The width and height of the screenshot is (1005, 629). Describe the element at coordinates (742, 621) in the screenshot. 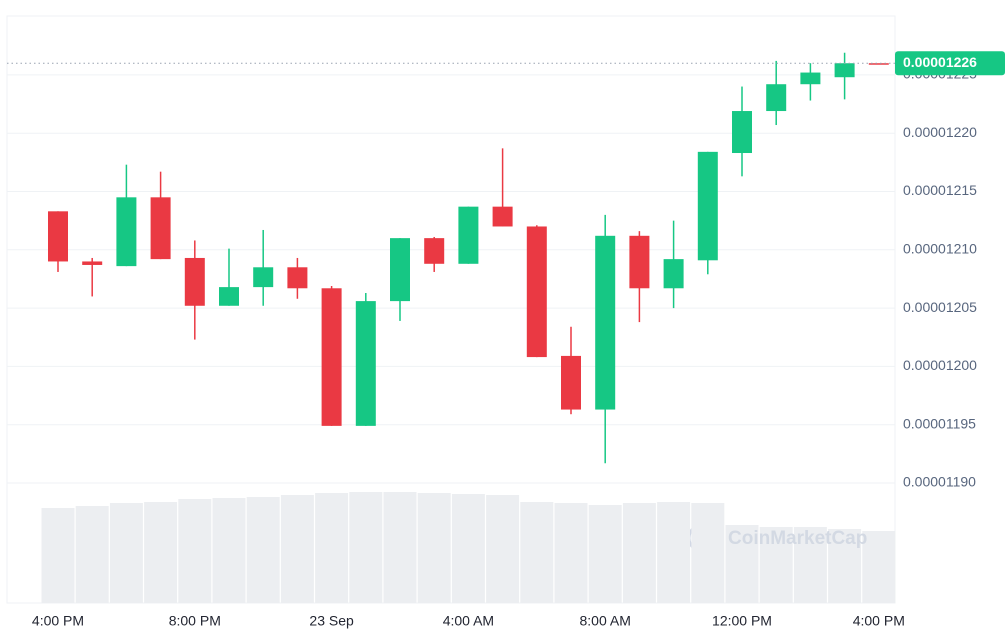

I see `x-tick-label: 12:00 PM` at that location.